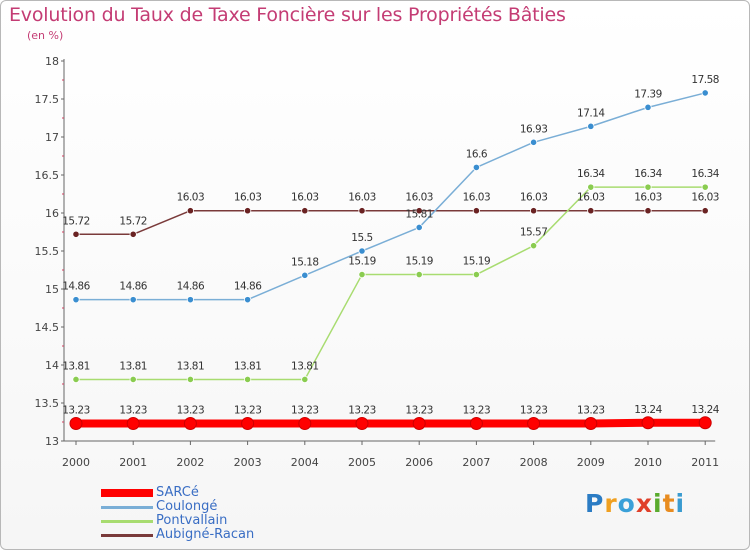 The height and width of the screenshot is (550, 750). I want to click on y-tick-label: 13.5, so click(47, 403).